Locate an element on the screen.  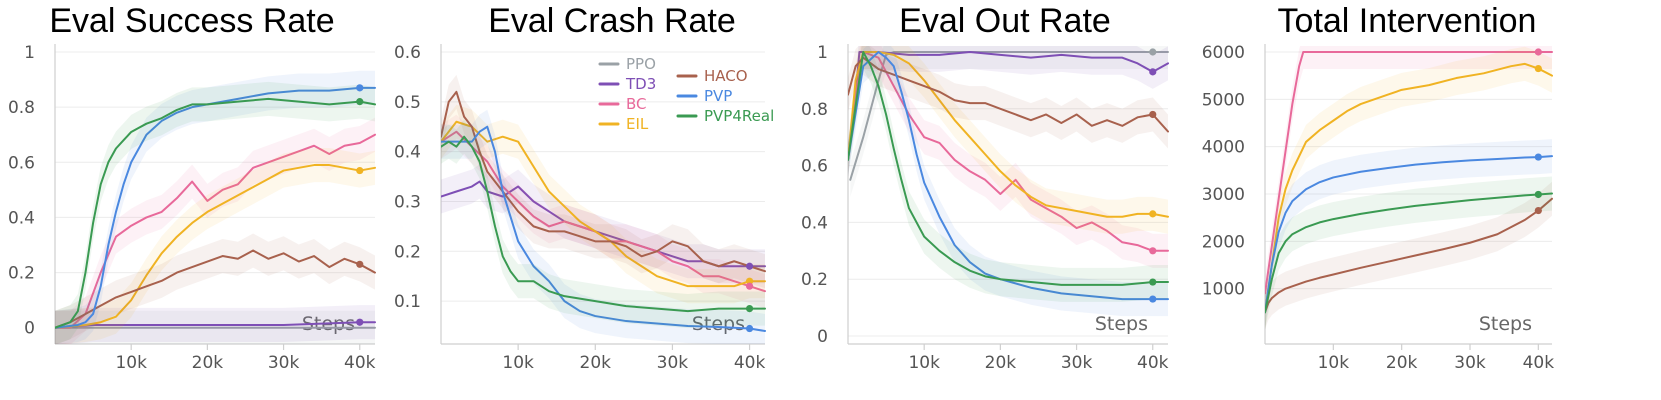
y-tick-label: 5000 is located at coordinates (1223, 100).